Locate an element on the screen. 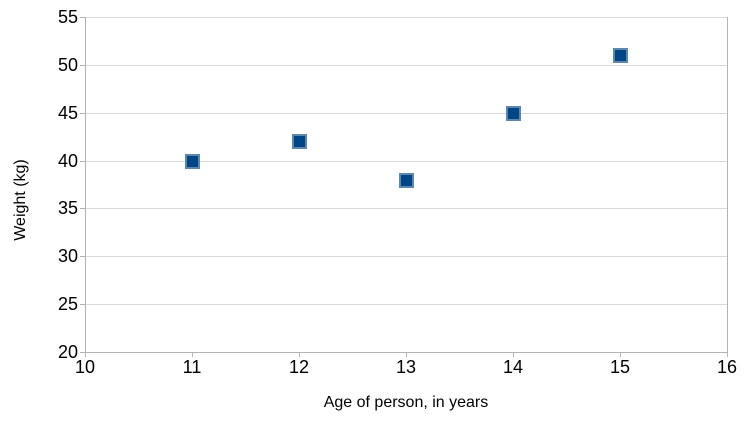 The image size is (751, 432). x-axis-line is located at coordinates (406, 352).